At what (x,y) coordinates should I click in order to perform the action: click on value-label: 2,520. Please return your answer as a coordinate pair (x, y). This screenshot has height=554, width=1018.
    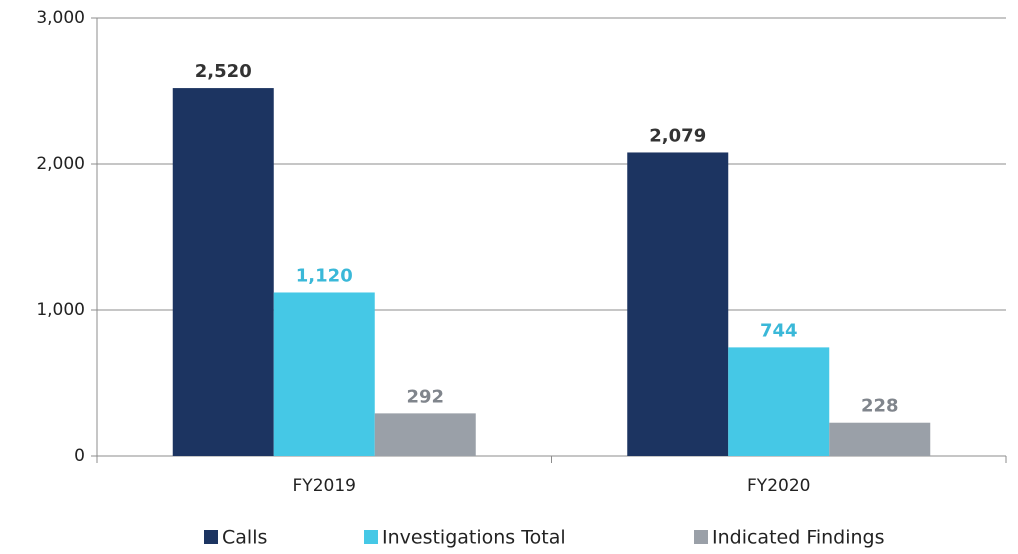
    Looking at the image, I should click on (223, 71).